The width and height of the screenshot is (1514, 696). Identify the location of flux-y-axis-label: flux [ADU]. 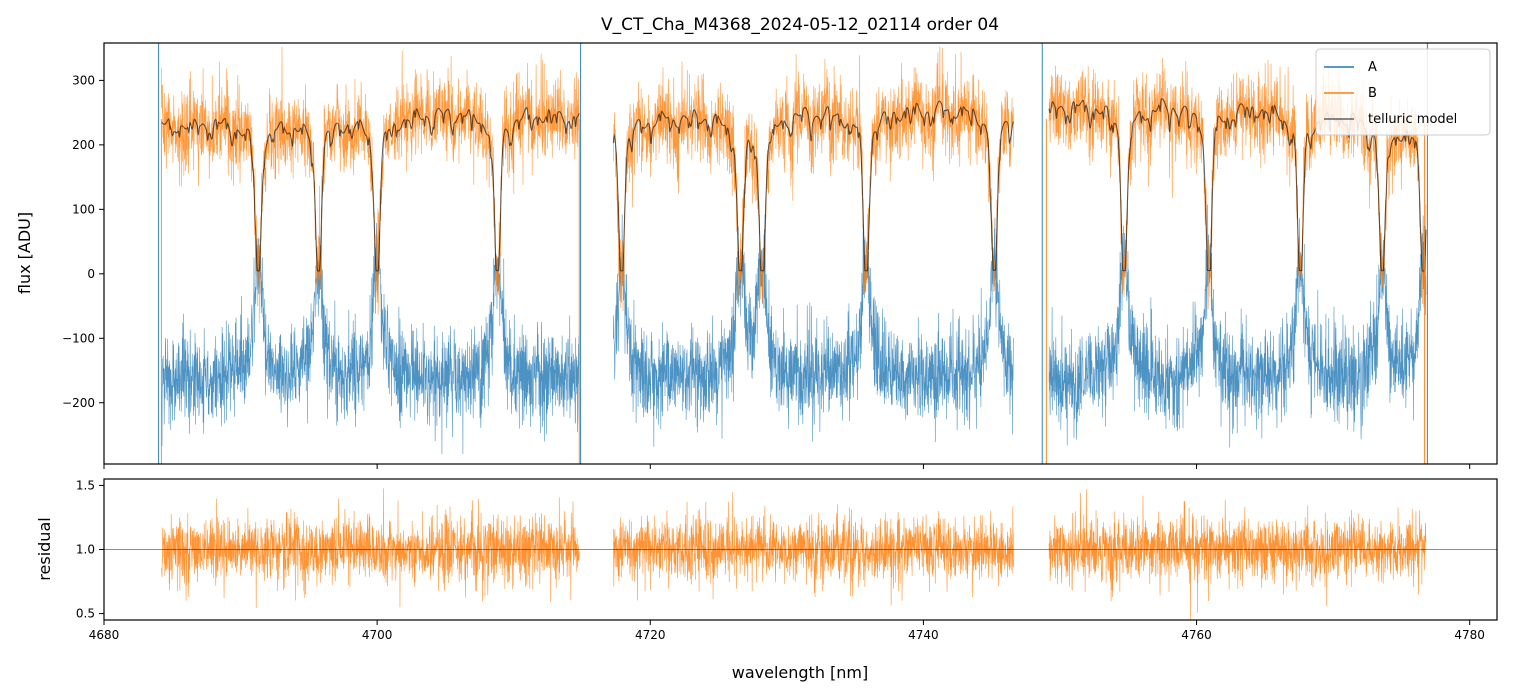
(24, 253).